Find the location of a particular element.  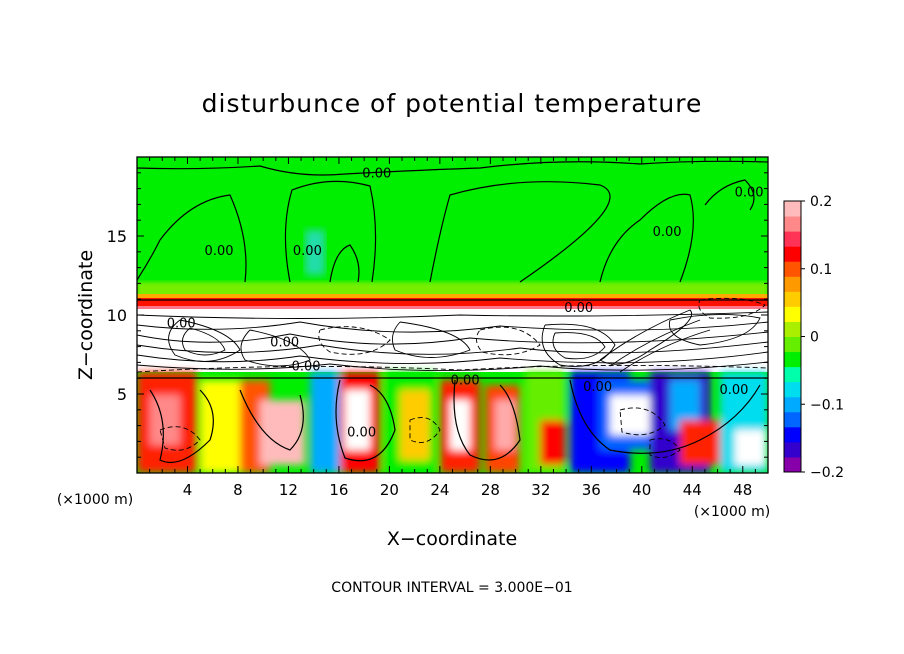

x-axis-unit-right: (×1000 m) is located at coordinates (732, 512).